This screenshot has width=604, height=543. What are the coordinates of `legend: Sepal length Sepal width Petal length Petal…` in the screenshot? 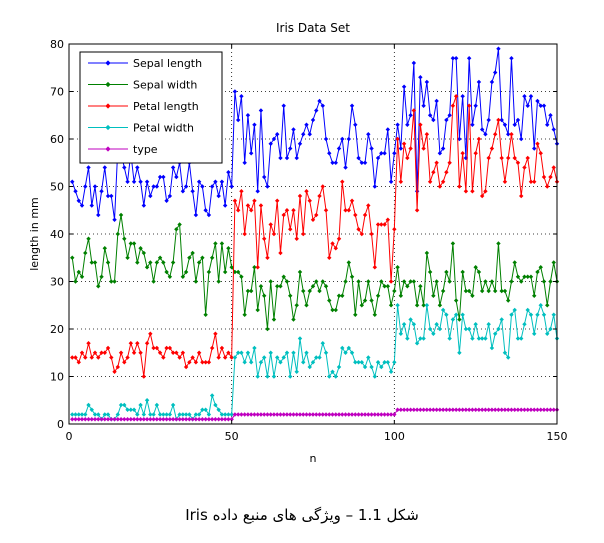 It's located at (151, 107).